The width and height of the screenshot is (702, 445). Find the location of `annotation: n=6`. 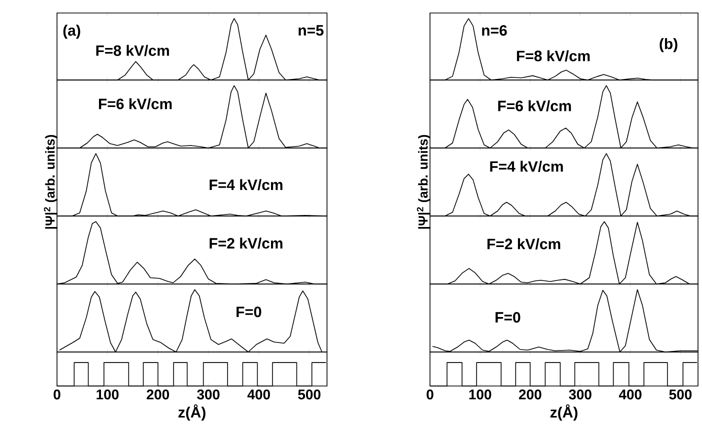

annotation: n=6 is located at coordinates (494, 30).